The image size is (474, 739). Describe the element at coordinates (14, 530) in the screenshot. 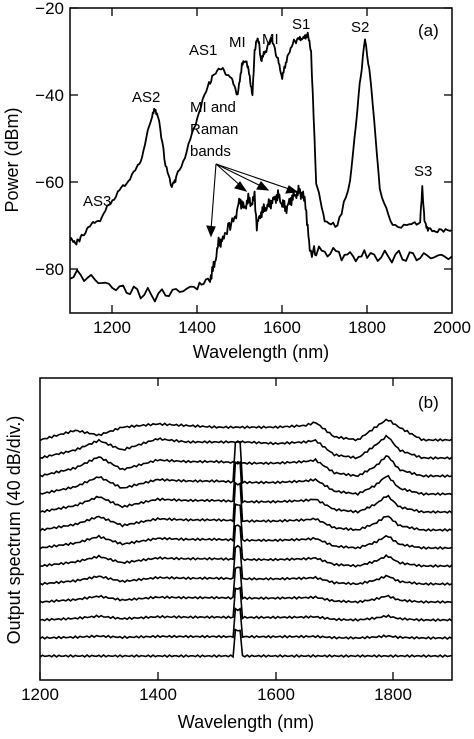

I see `panel-b-ylabel: Output spectrum (40 dB/div.)` at that location.